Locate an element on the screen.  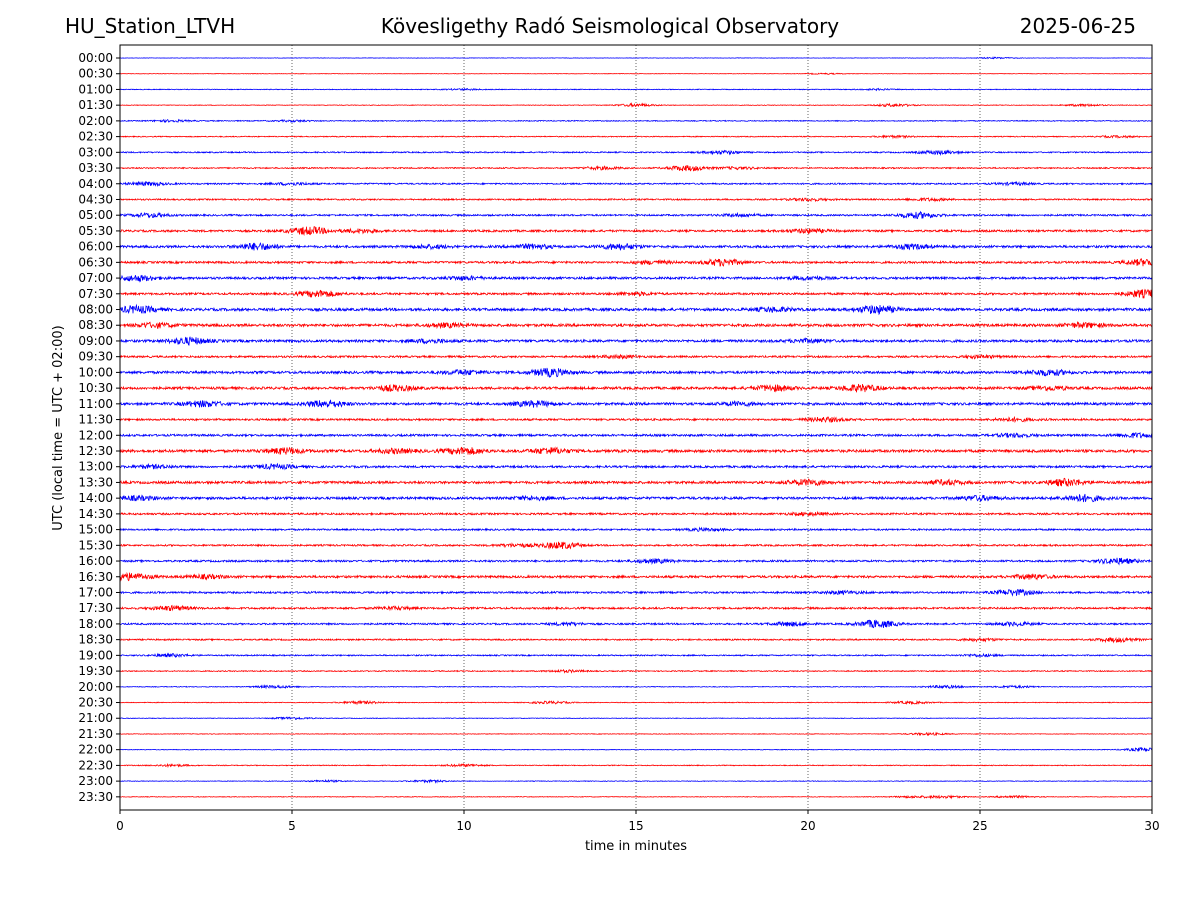
y-tick-label: 18:30 is located at coordinates (95, 640).